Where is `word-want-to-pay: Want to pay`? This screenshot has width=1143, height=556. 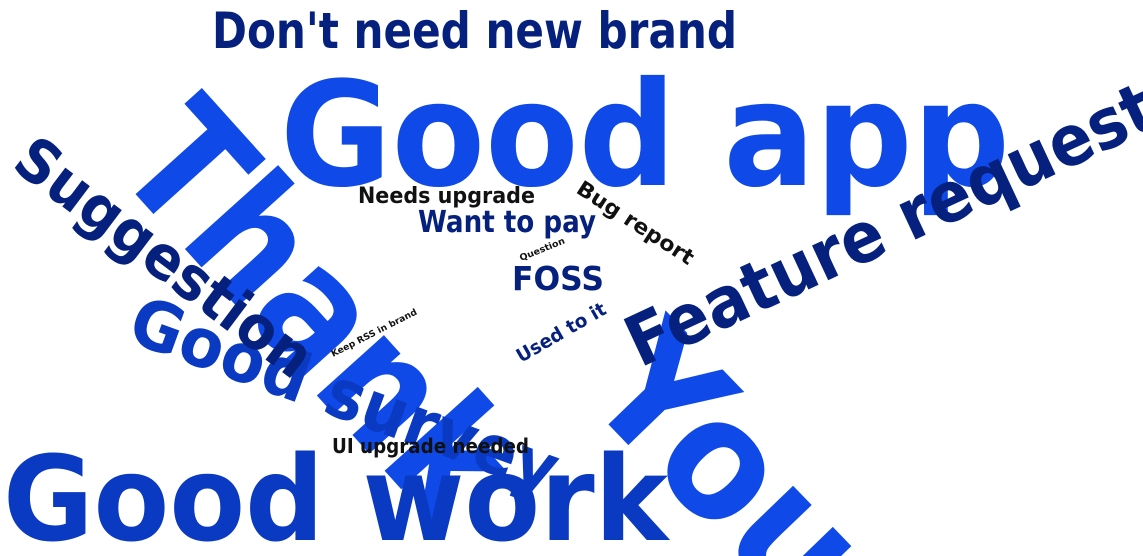
word-want-to-pay: Want to pay is located at coordinates (507, 222).